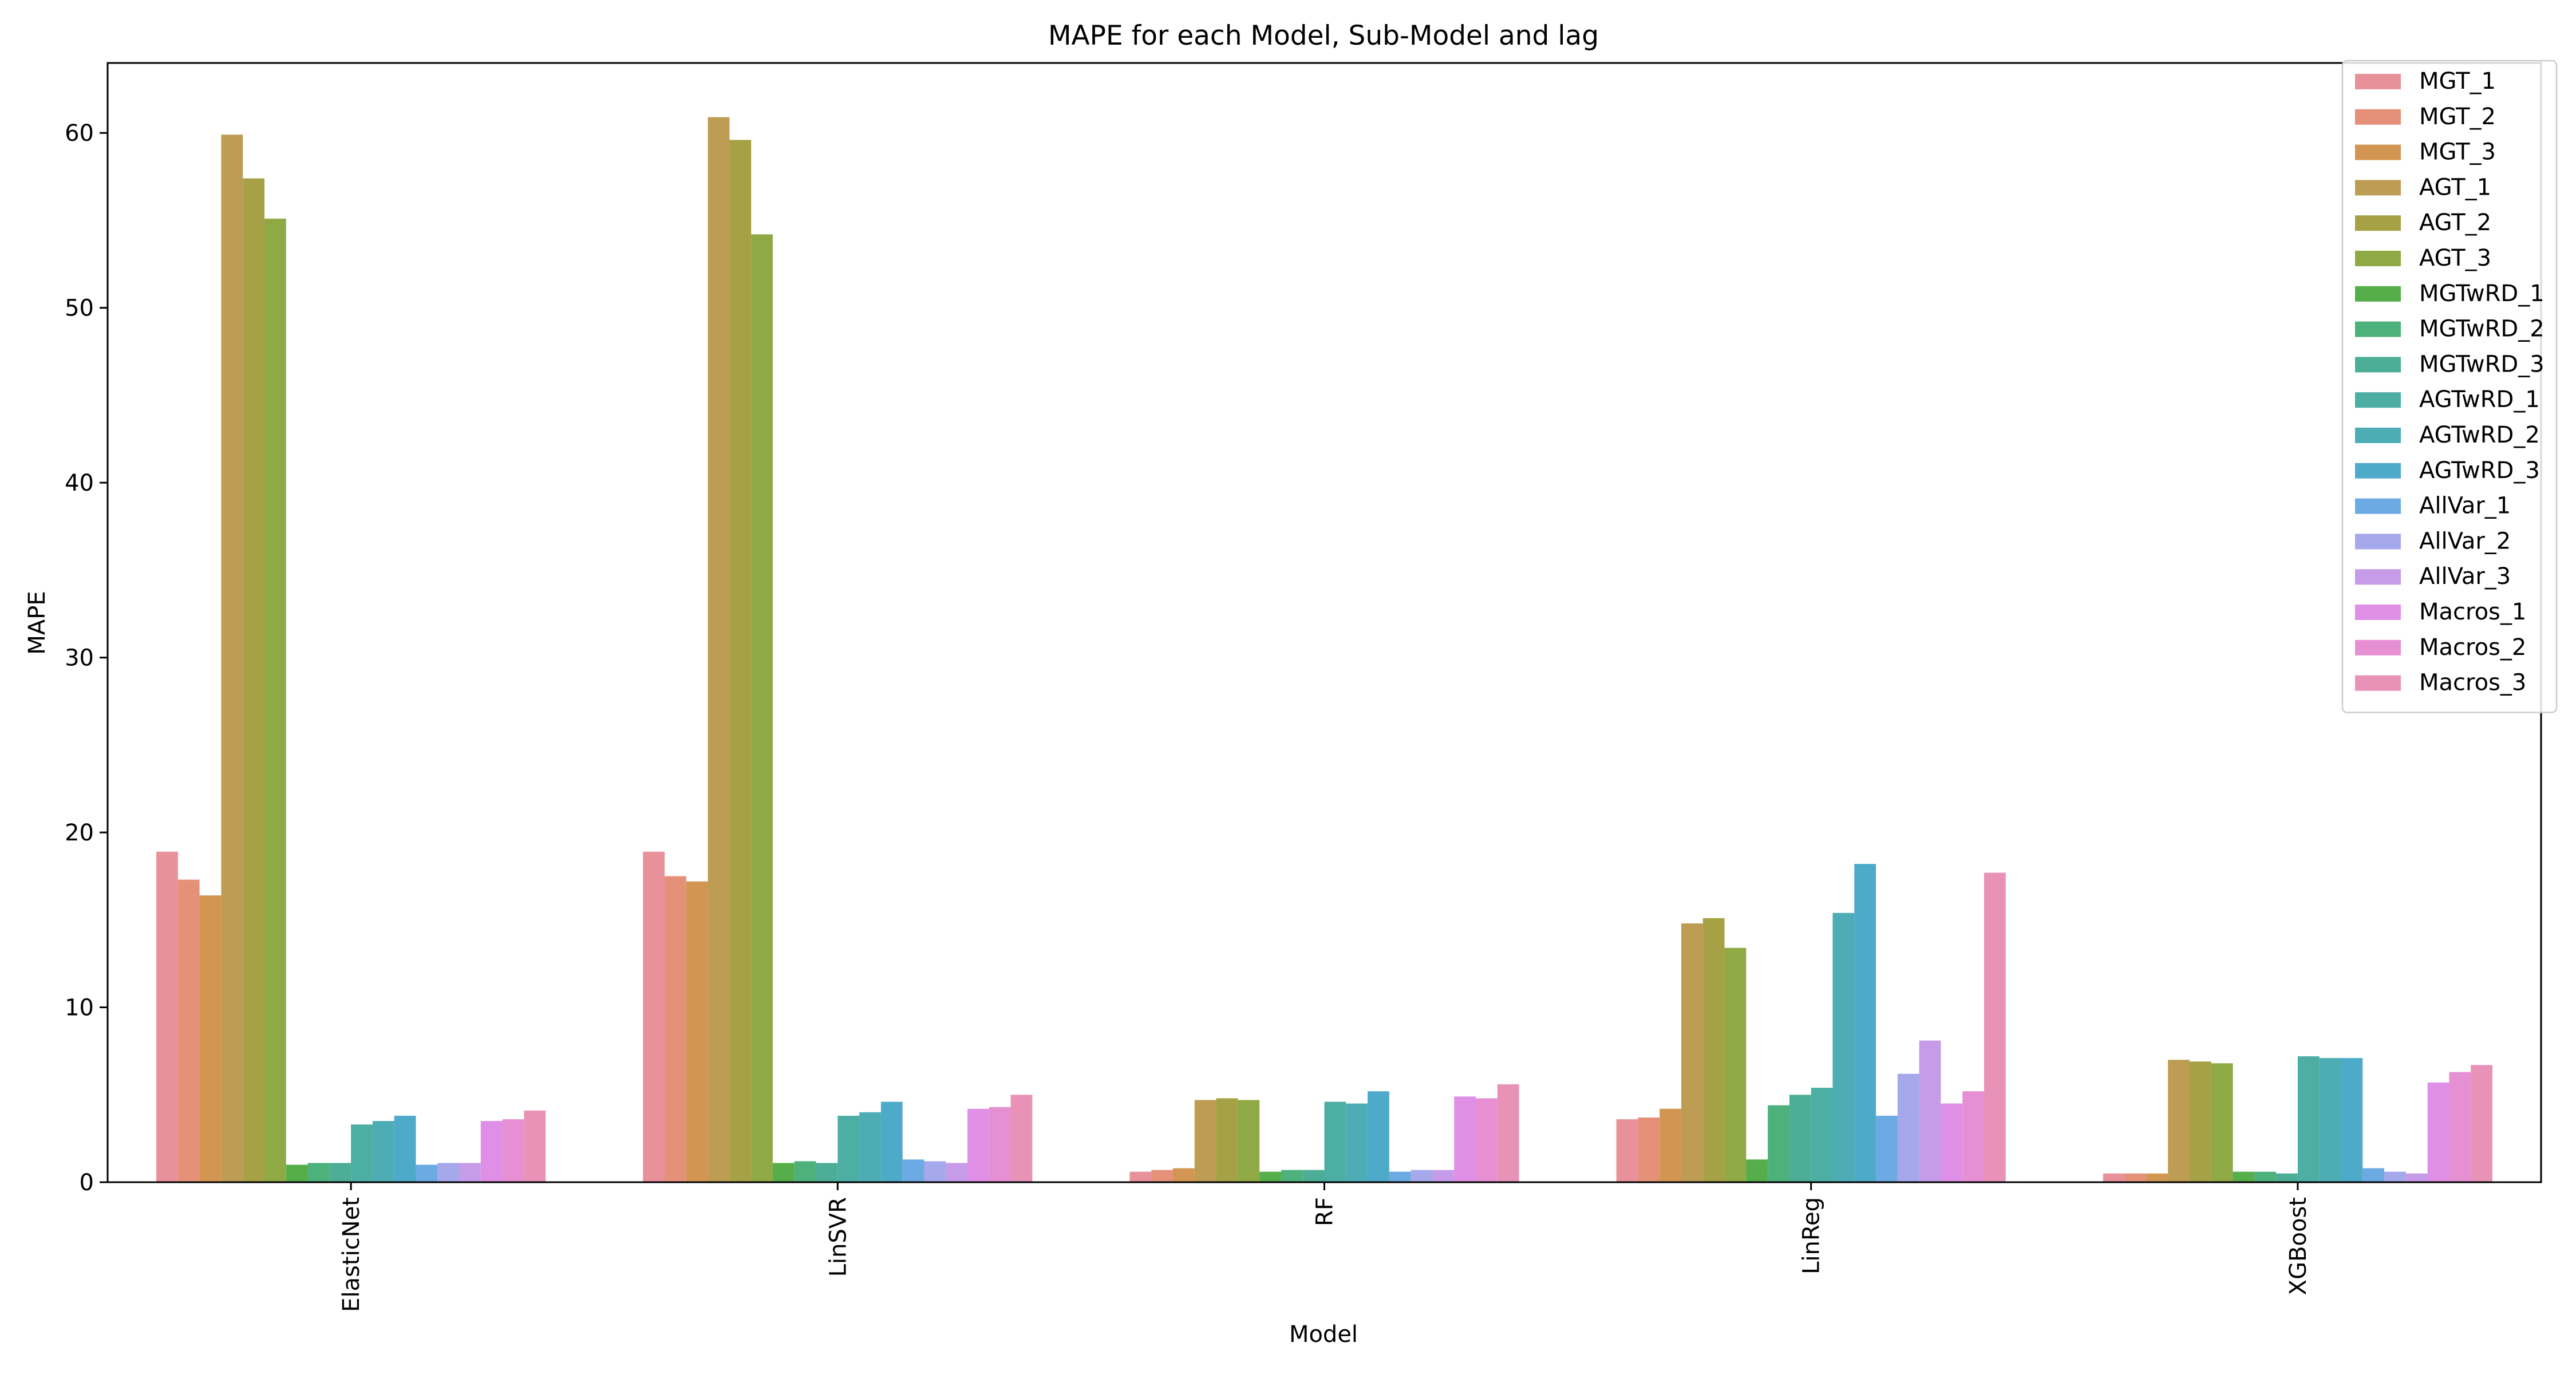  Describe the element at coordinates (2482, 329) in the screenshot. I see `legend-label-MGTwRD_2: MGTwRD_2` at that location.